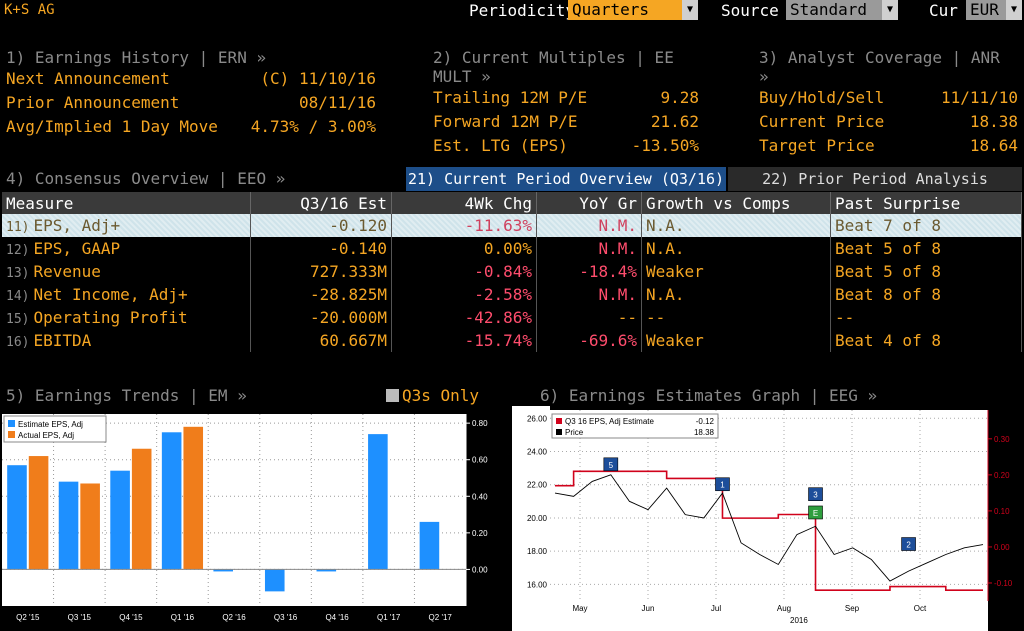  What do you see at coordinates (464, 317) in the screenshot?
I see `cell-chg: -42.86%` at bounding box center [464, 317].